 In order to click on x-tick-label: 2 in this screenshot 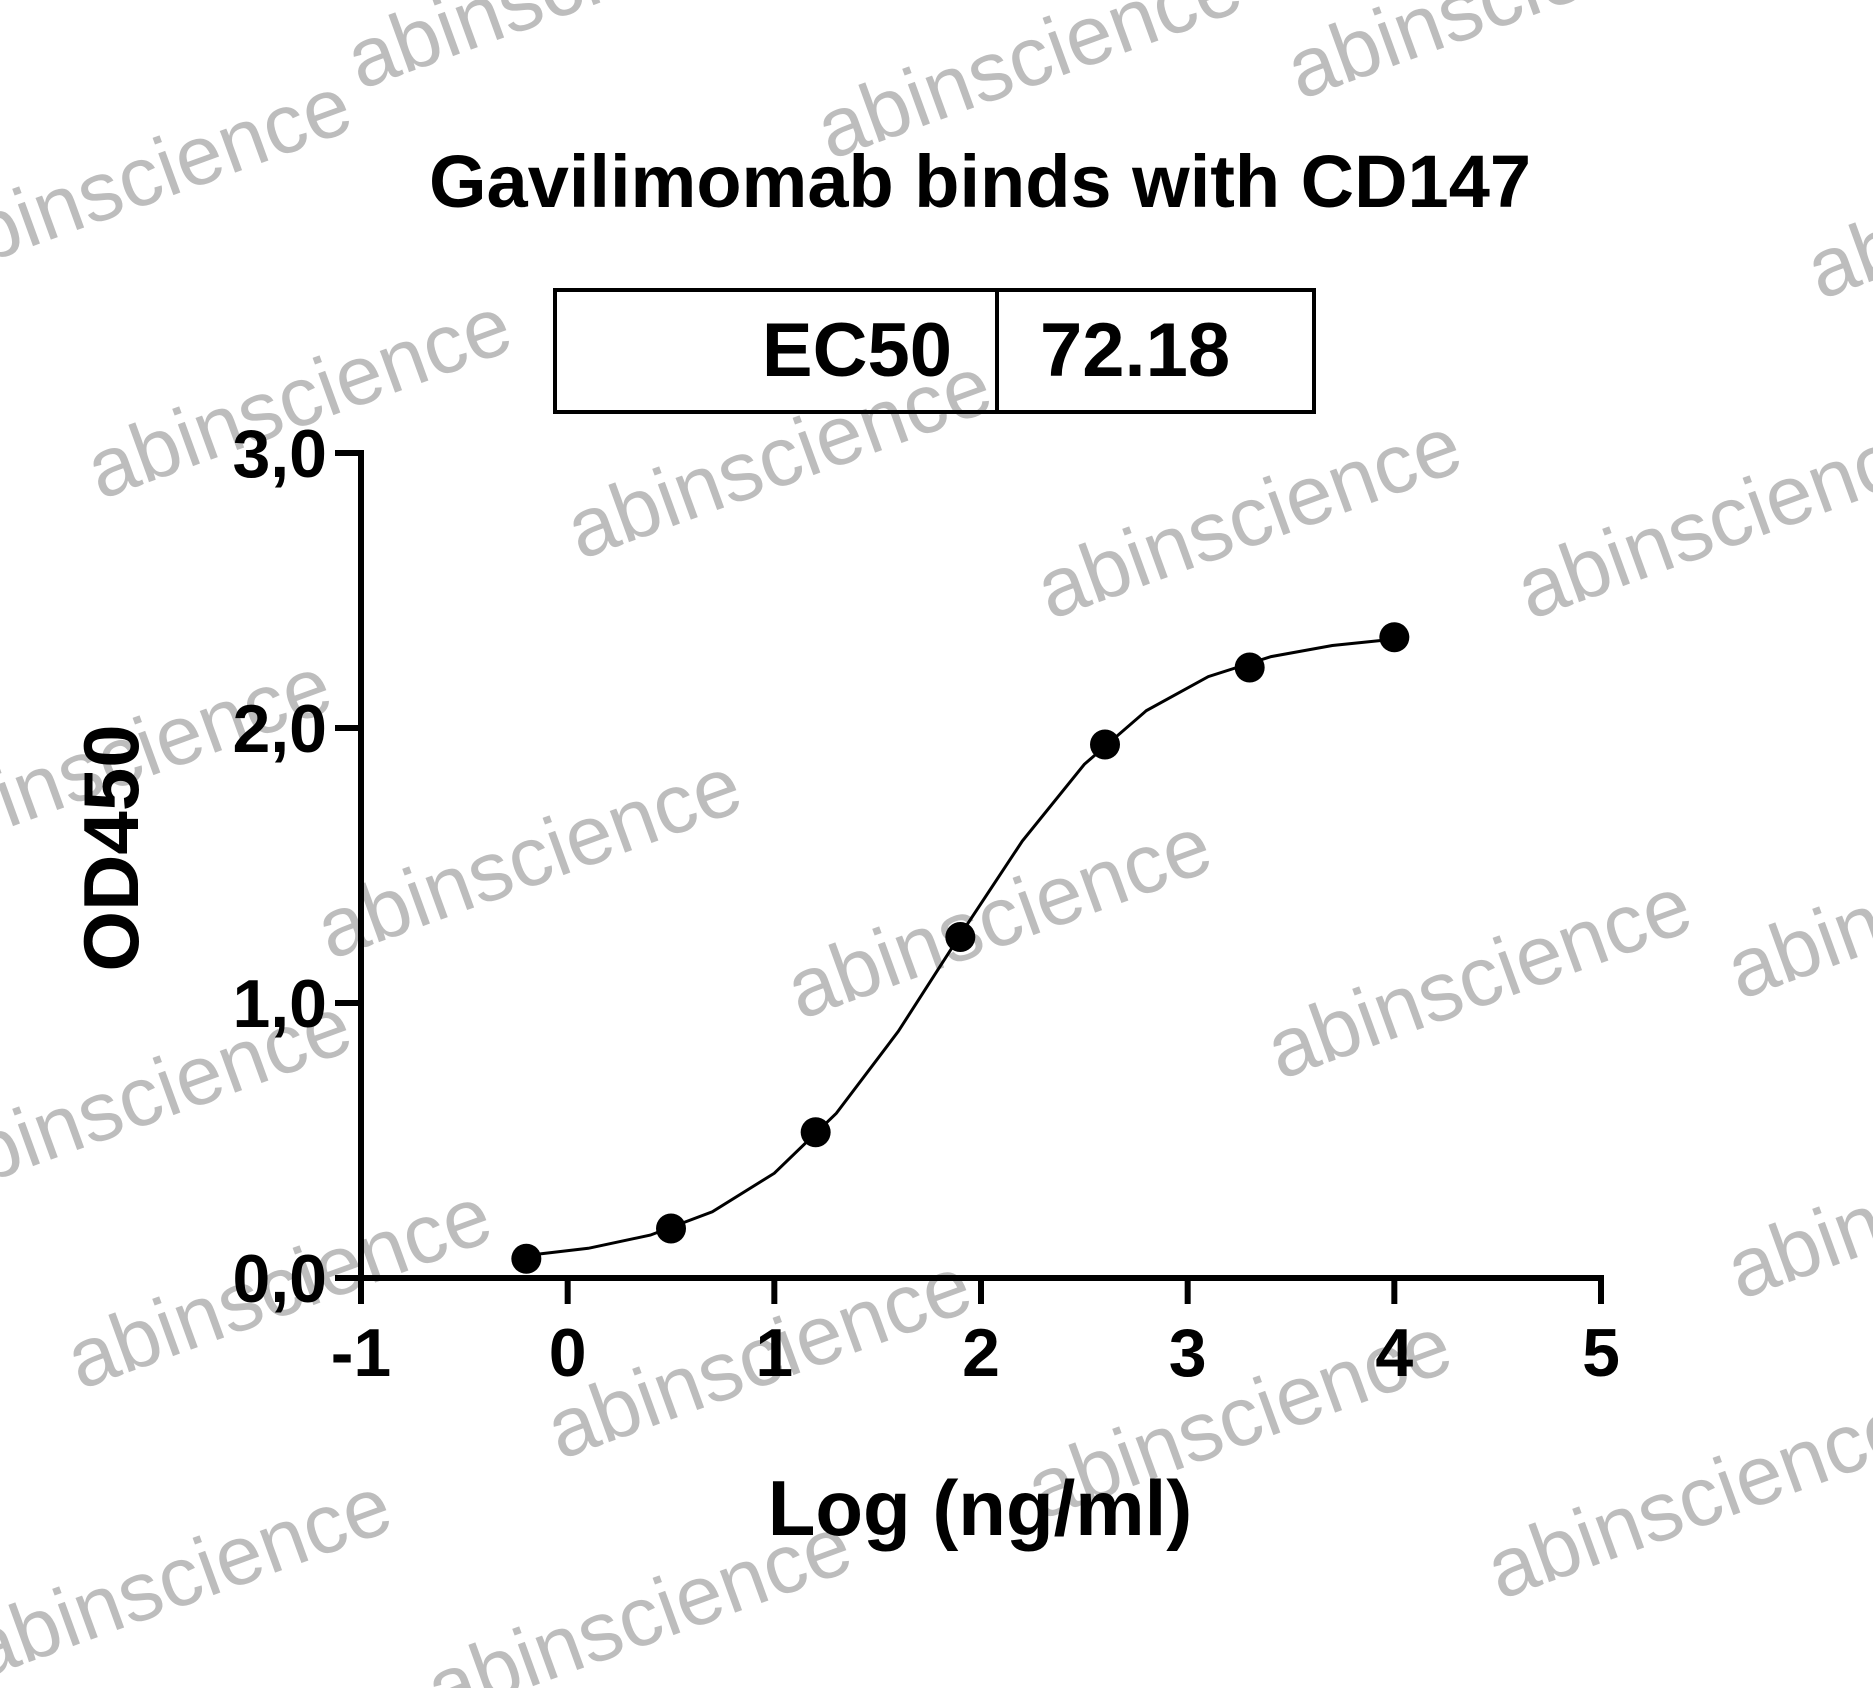, I will do `click(981, 1353)`.